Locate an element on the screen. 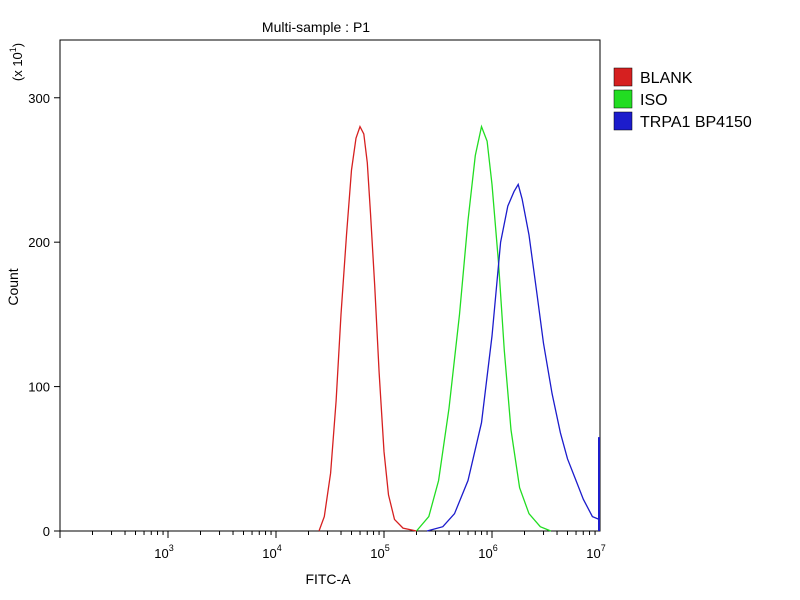 This screenshot has width=800, height=600. x-tick-label: 10⁴ is located at coordinates (271, 552).